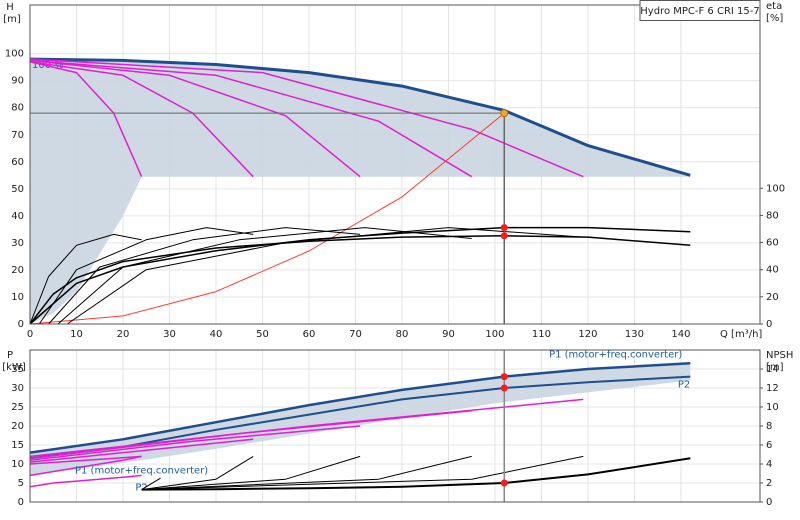 This screenshot has height=520, width=800. I want to click on y-tick-label: 40, so click(17, 216).